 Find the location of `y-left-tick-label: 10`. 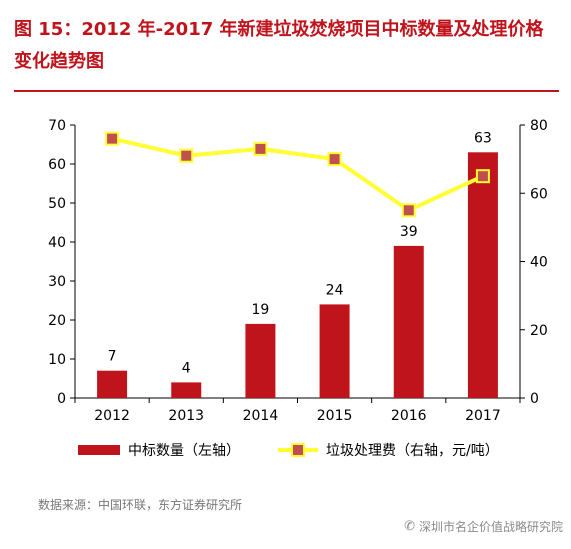

y-left-tick-label: 10 is located at coordinates (57, 360).